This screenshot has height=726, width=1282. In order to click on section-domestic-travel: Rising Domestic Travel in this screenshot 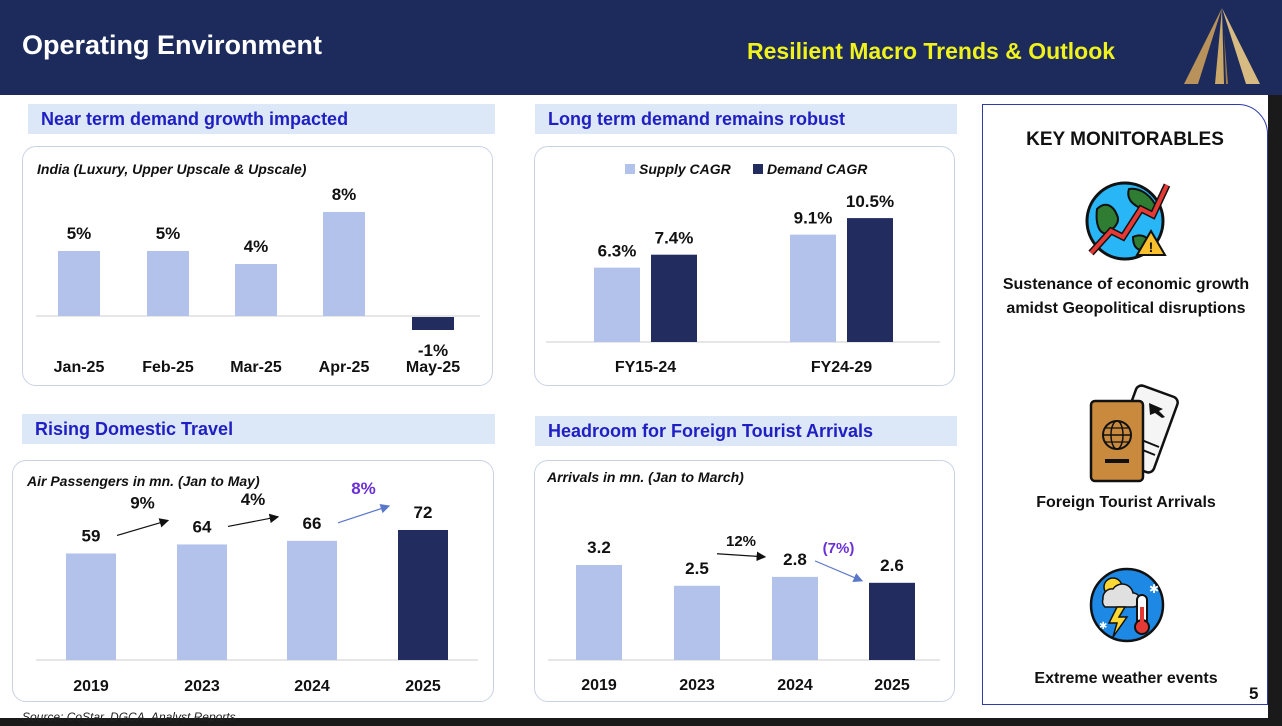, I will do `click(258, 429)`.